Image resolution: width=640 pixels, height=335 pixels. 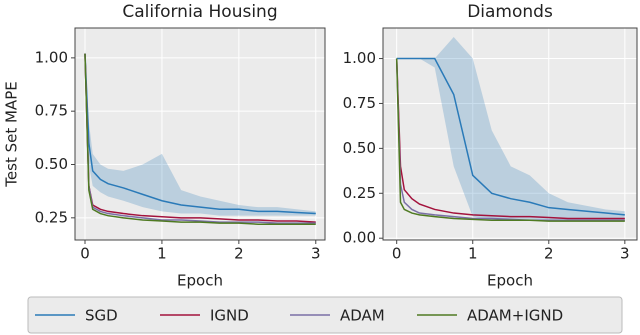 What do you see at coordinates (12, 134) in the screenshot?
I see `y-axis-label: Test Set MAPE` at bounding box center [12, 134].